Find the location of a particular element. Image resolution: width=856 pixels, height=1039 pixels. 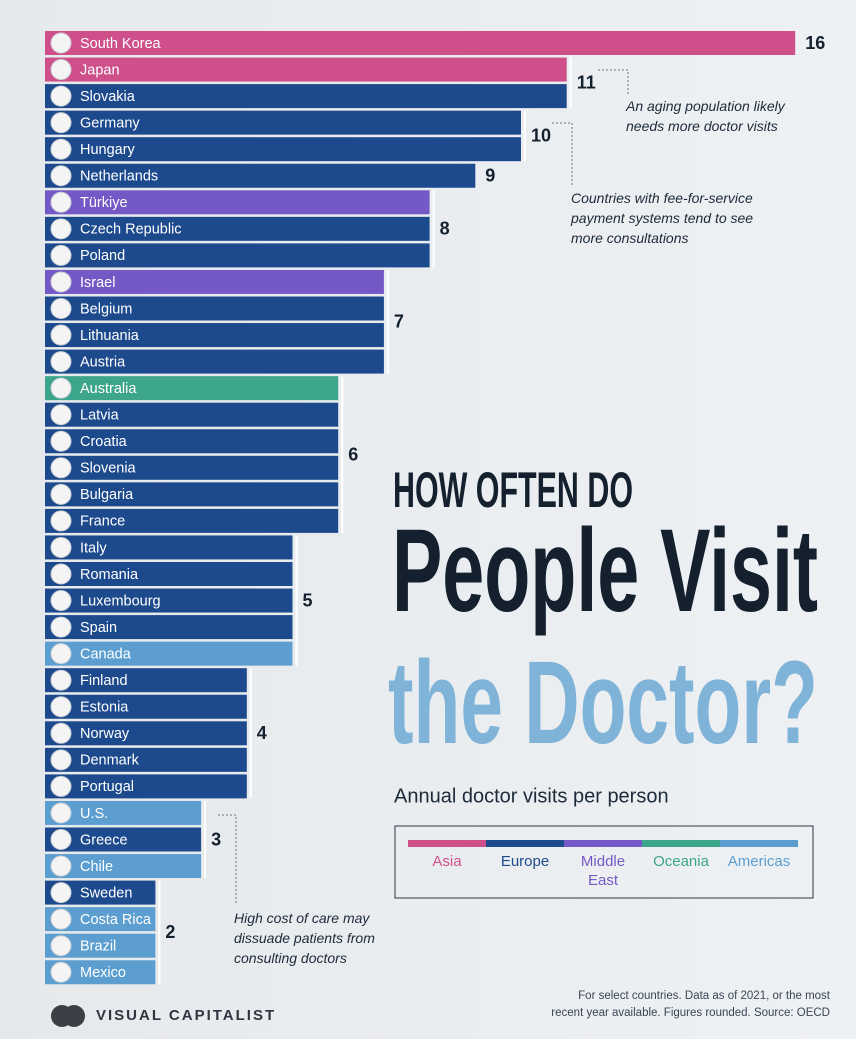

value-label: 8 is located at coordinates (445, 229).